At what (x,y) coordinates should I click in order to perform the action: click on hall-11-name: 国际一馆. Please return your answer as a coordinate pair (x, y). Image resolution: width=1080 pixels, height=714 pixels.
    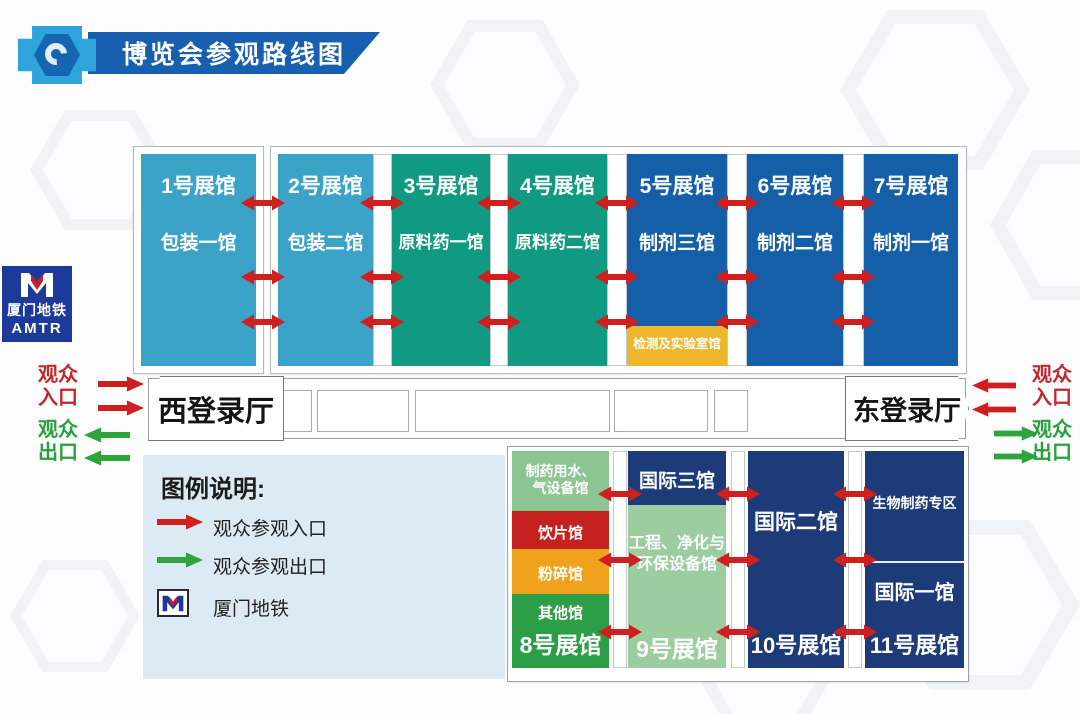
    Looking at the image, I should click on (914, 593).